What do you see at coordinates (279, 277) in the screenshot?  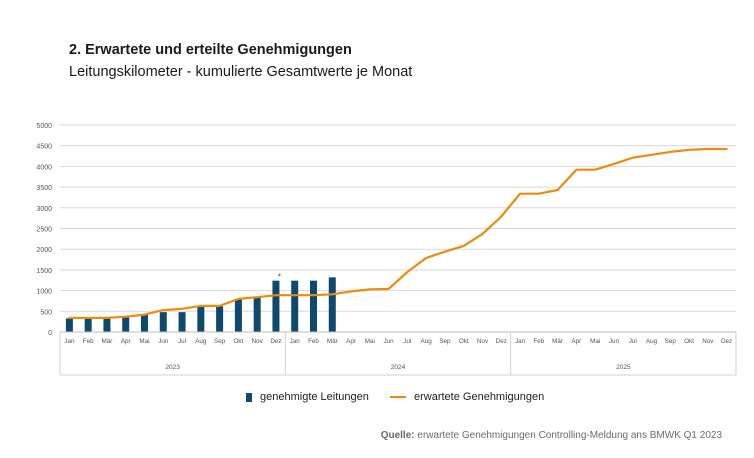 I see `bar-annotation: *` at bounding box center [279, 277].